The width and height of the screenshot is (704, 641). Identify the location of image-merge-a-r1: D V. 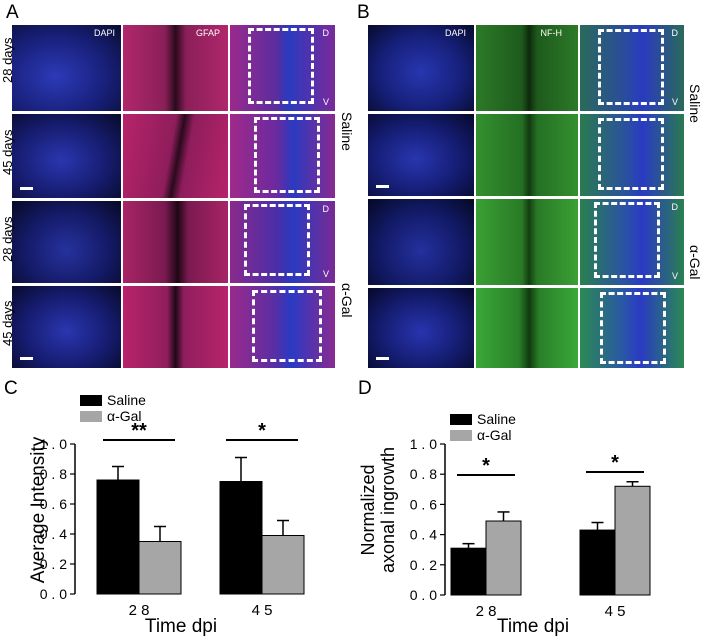
(282, 68).